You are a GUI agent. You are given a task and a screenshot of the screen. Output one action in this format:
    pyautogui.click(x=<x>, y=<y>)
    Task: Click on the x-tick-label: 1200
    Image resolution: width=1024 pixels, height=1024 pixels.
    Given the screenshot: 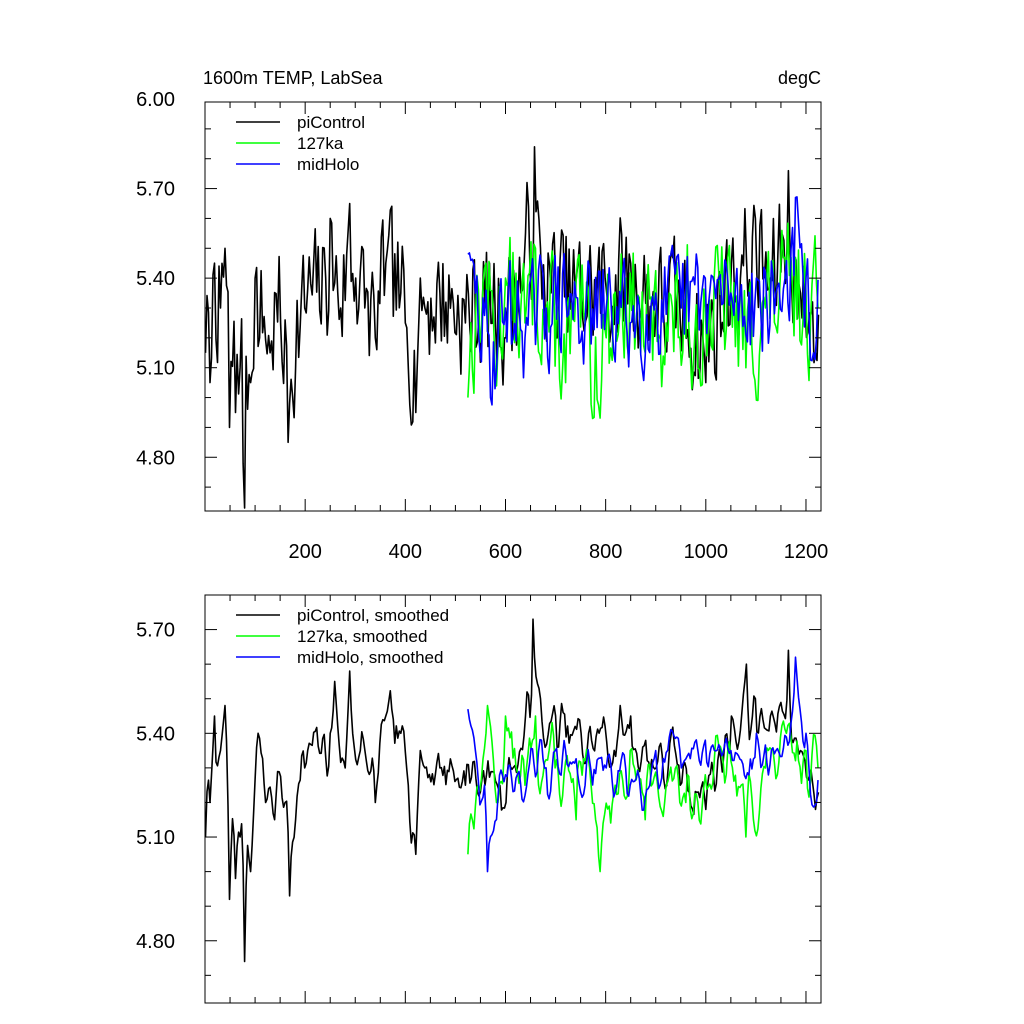 What is the action you would take?
    pyautogui.click(x=806, y=552)
    